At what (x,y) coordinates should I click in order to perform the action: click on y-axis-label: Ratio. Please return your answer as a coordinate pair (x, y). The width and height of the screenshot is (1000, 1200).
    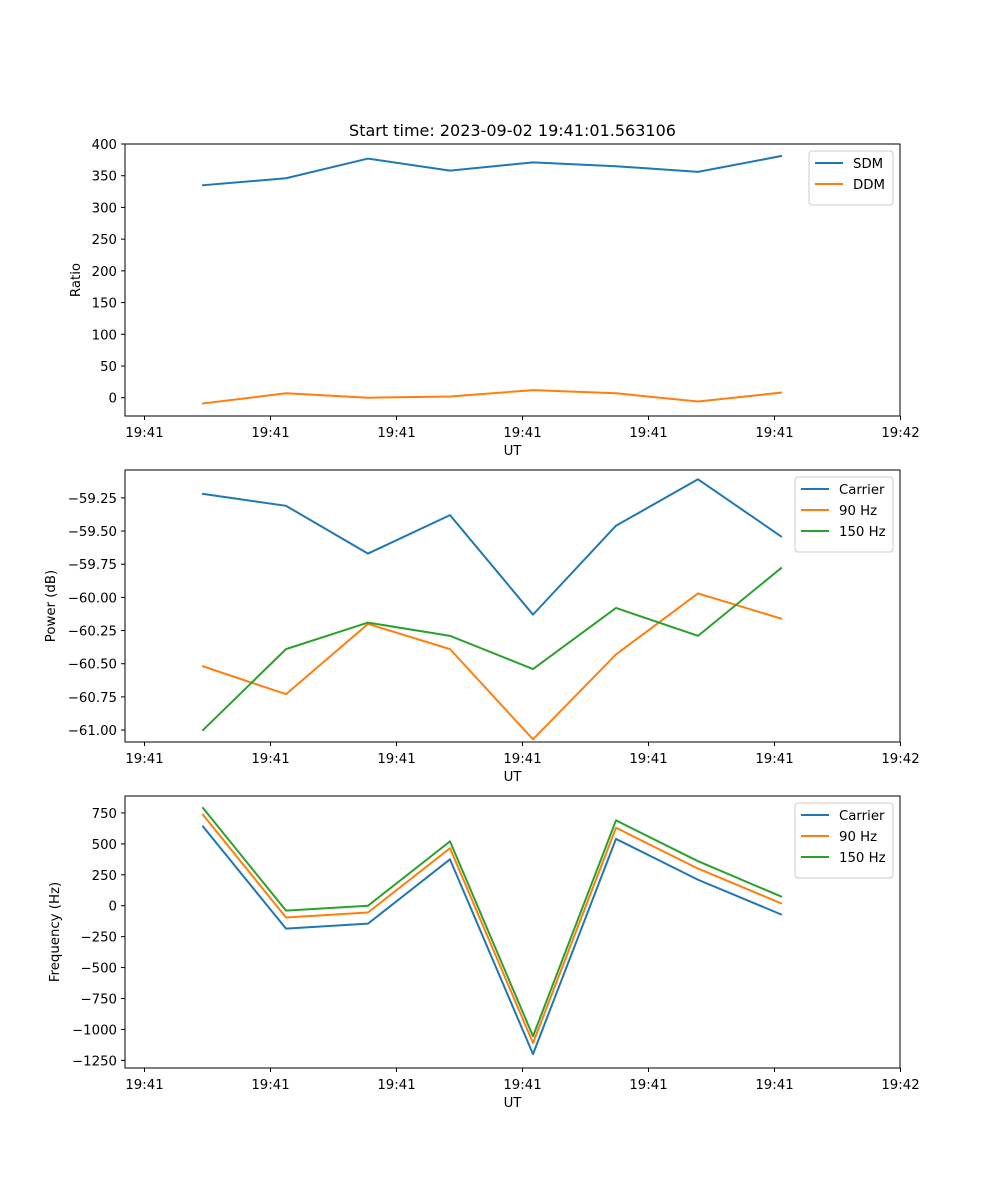
    Looking at the image, I should click on (76, 280).